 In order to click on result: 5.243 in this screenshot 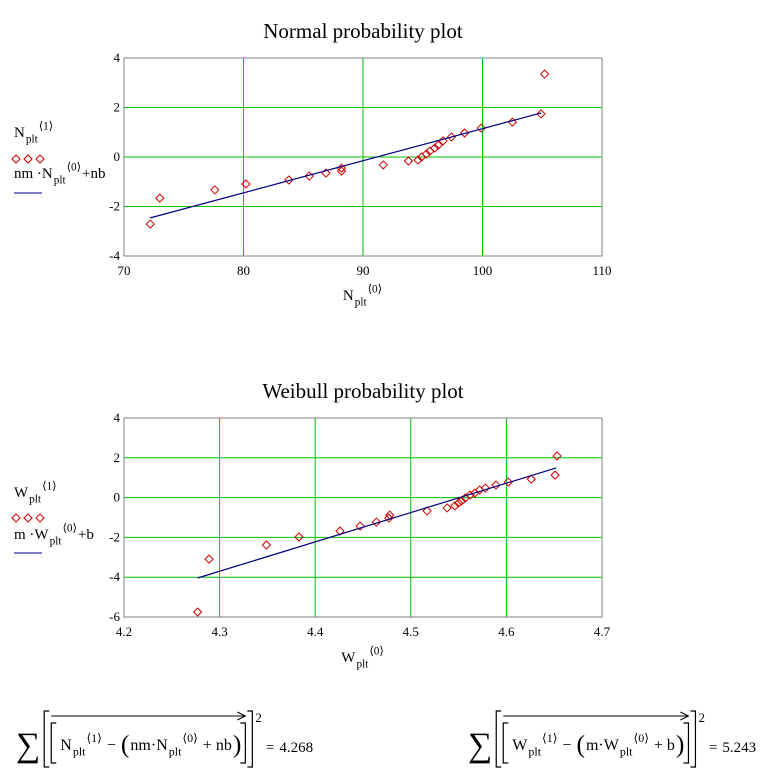, I will do `click(739, 748)`.